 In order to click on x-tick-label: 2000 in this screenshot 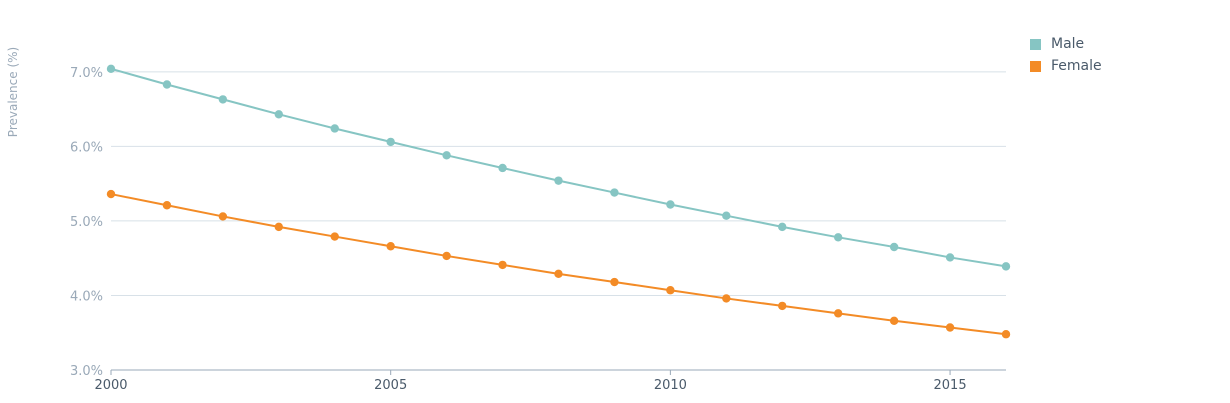, I will do `click(110, 385)`.